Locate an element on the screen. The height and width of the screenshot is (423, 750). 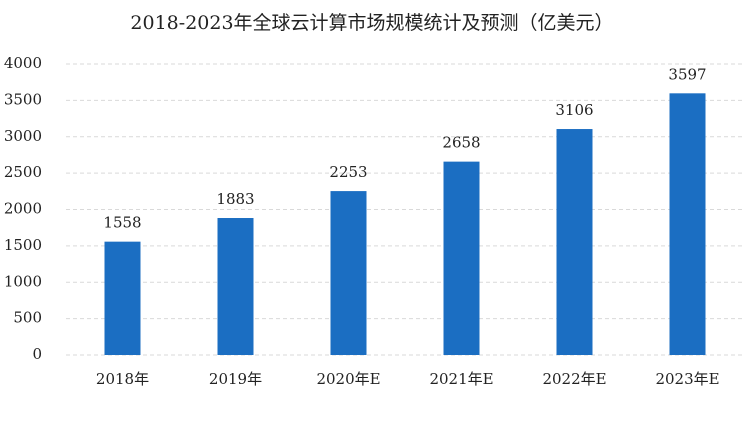
value-label: 1883 is located at coordinates (235, 199).